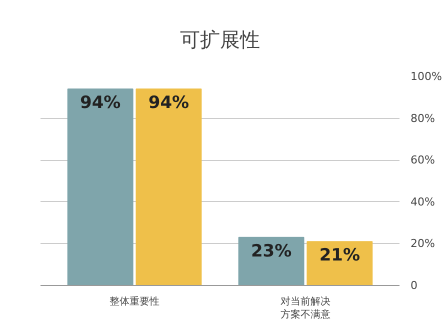 The image size is (444, 323). I want to click on y-tick-label: 100%, so click(426, 76).